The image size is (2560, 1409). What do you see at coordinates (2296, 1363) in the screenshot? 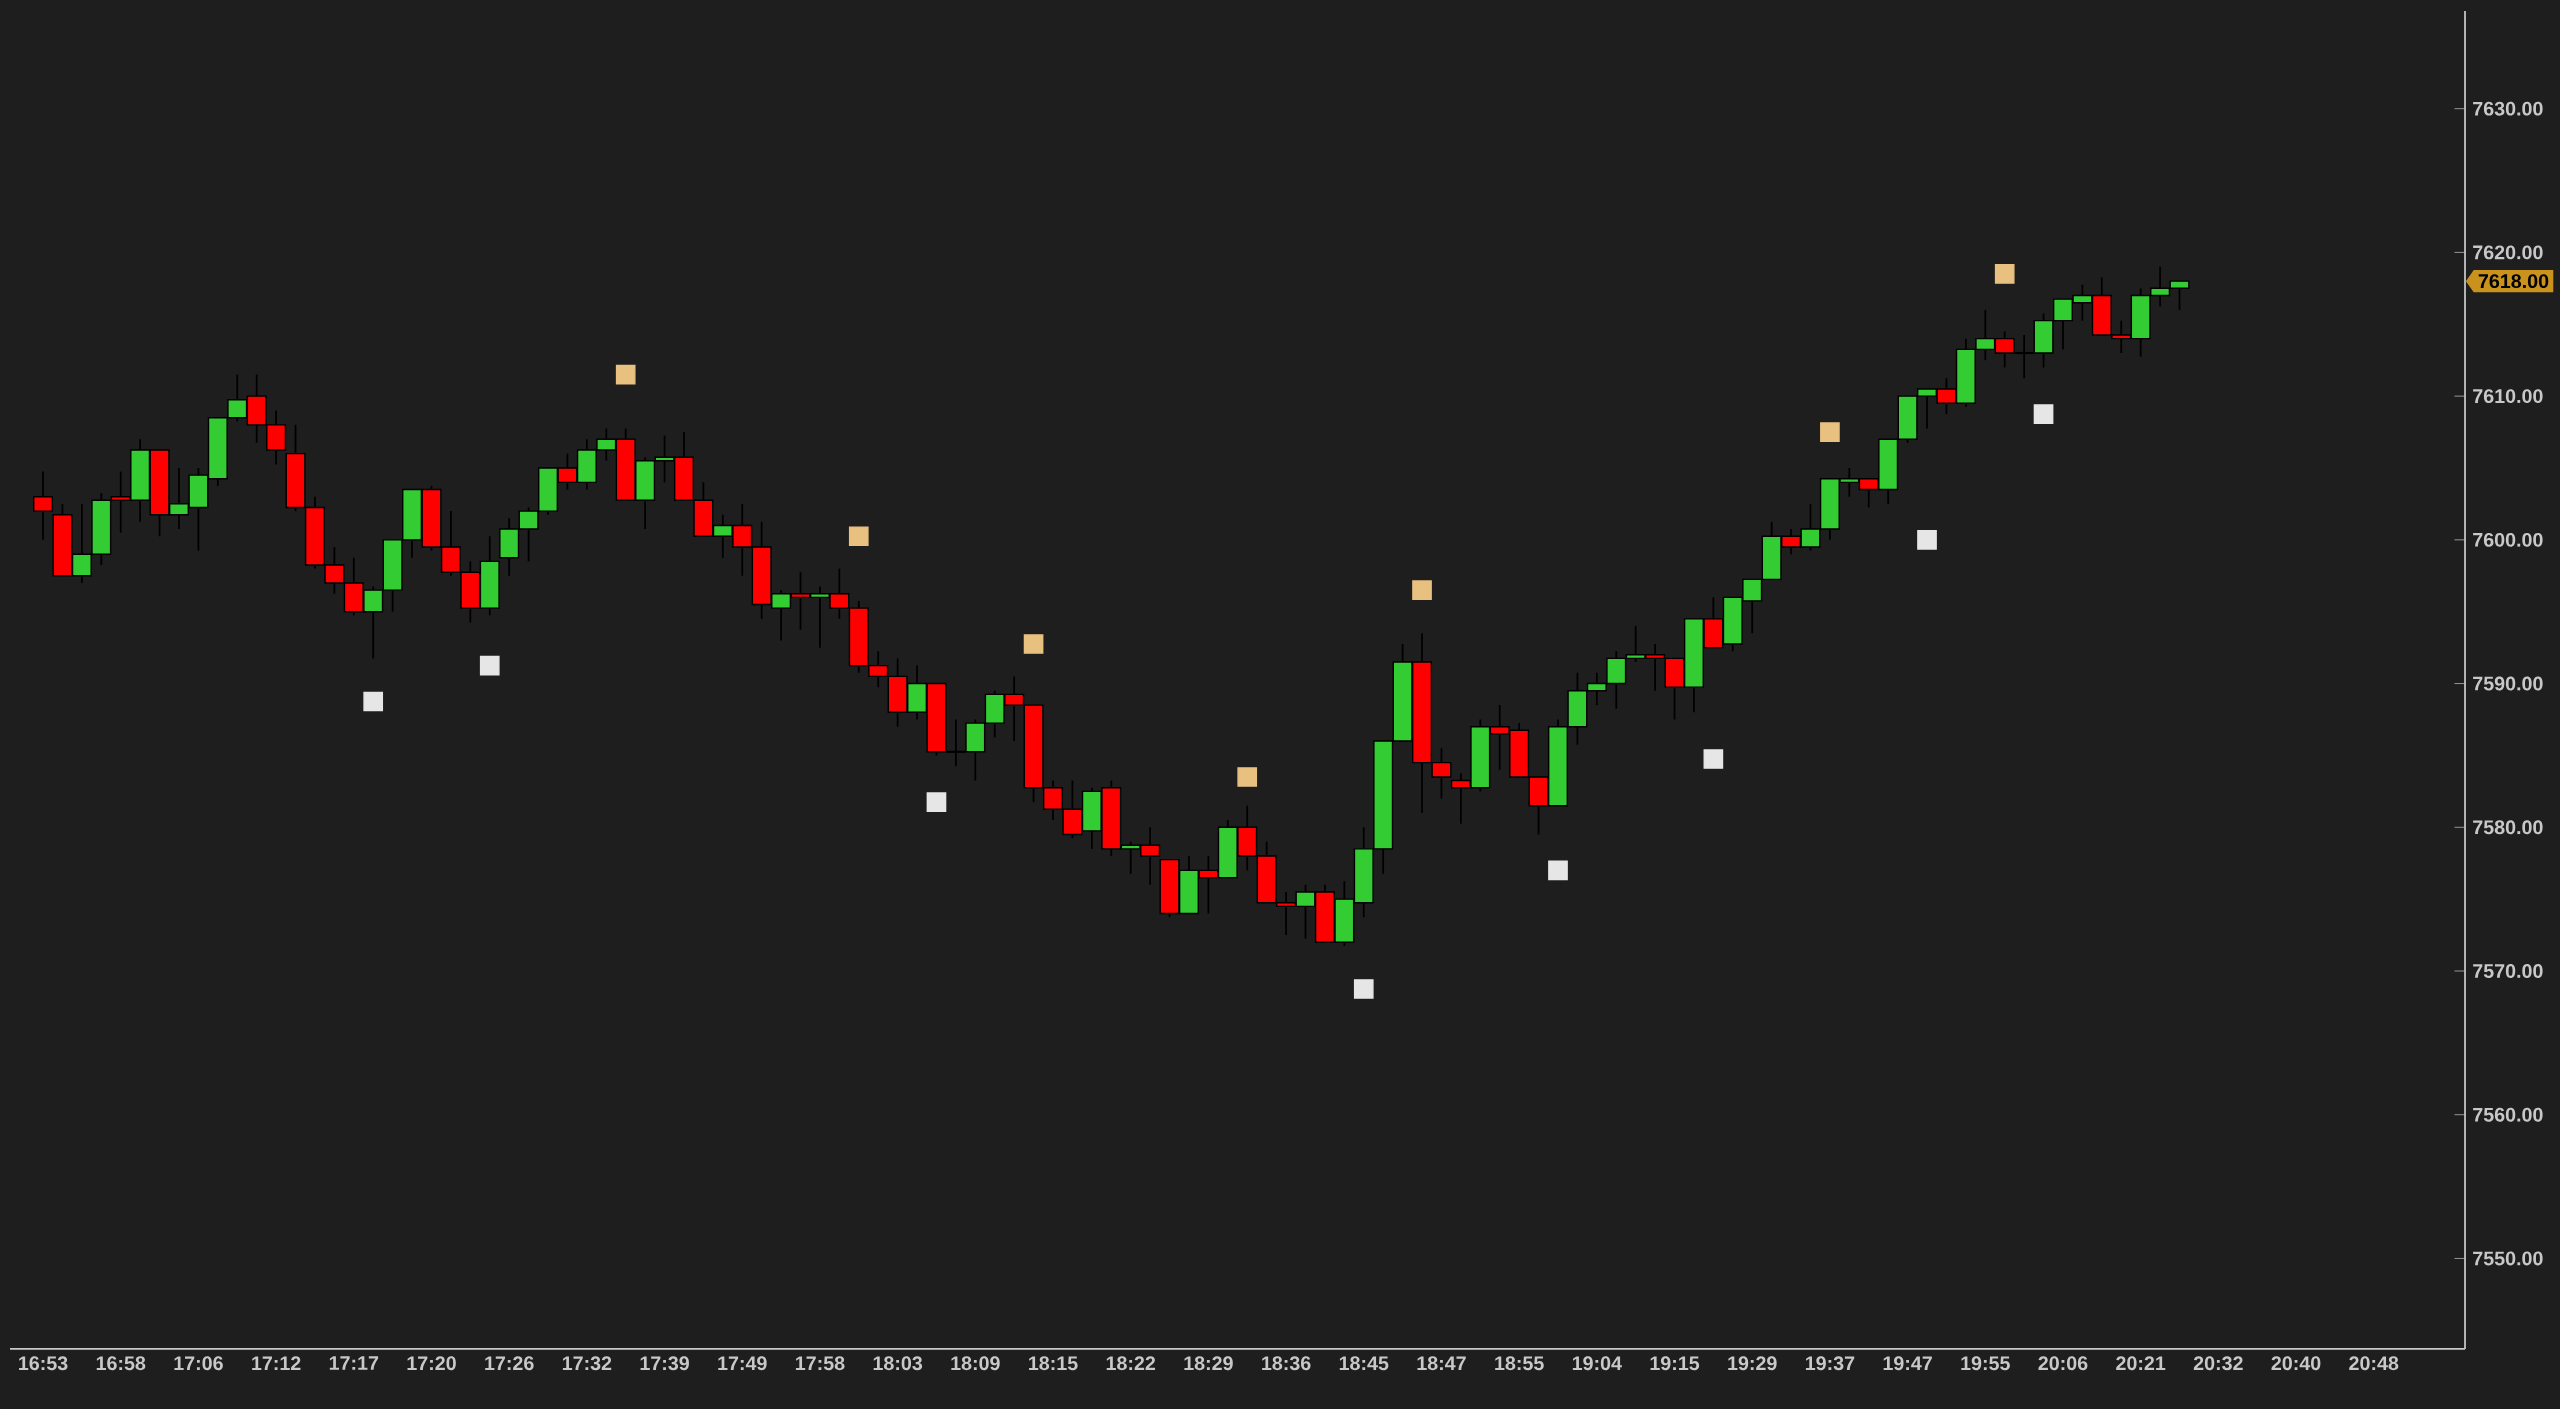
I see `x-tick-label: 20:40` at bounding box center [2296, 1363].